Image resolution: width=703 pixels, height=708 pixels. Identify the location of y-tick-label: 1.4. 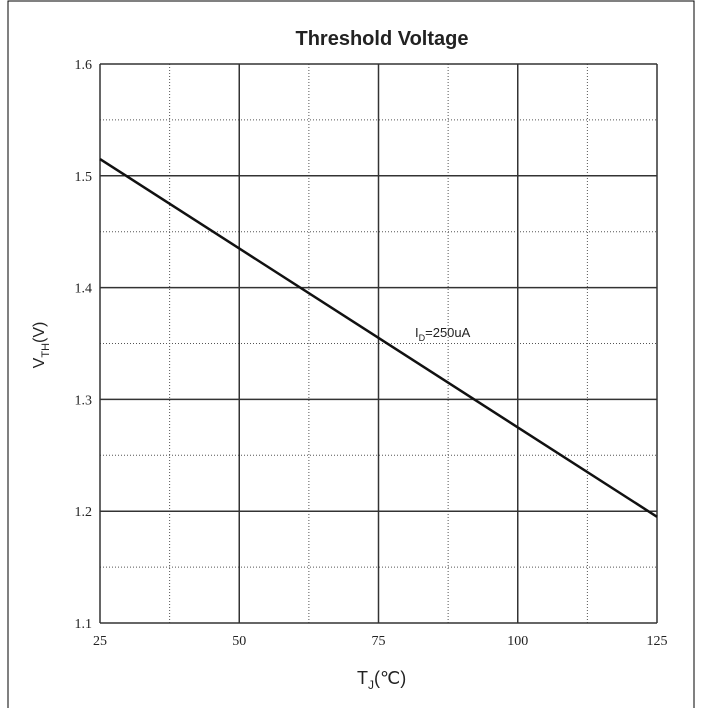
(84, 289).